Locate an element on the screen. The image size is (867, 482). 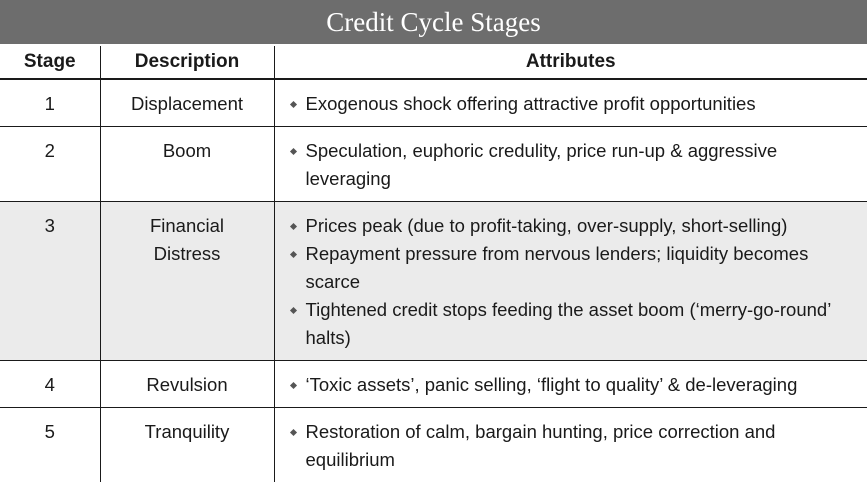
header-row: Stage Description Attributes is located at coordinates (433, 63).